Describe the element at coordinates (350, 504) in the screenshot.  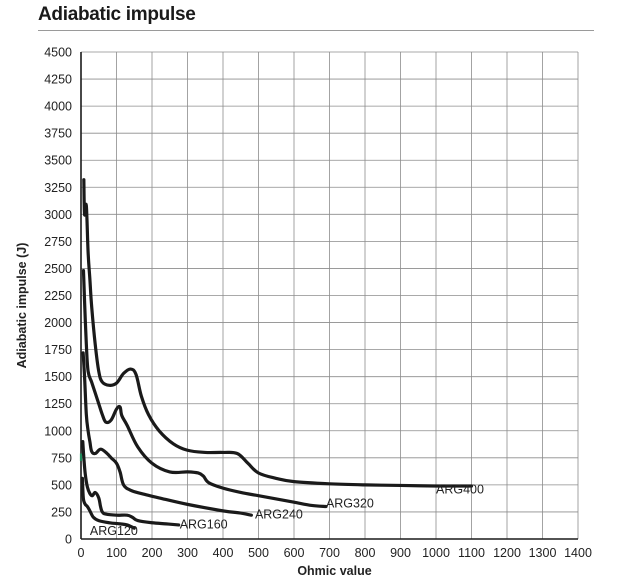
I see `series-label-arg320: ARG320` at that location.